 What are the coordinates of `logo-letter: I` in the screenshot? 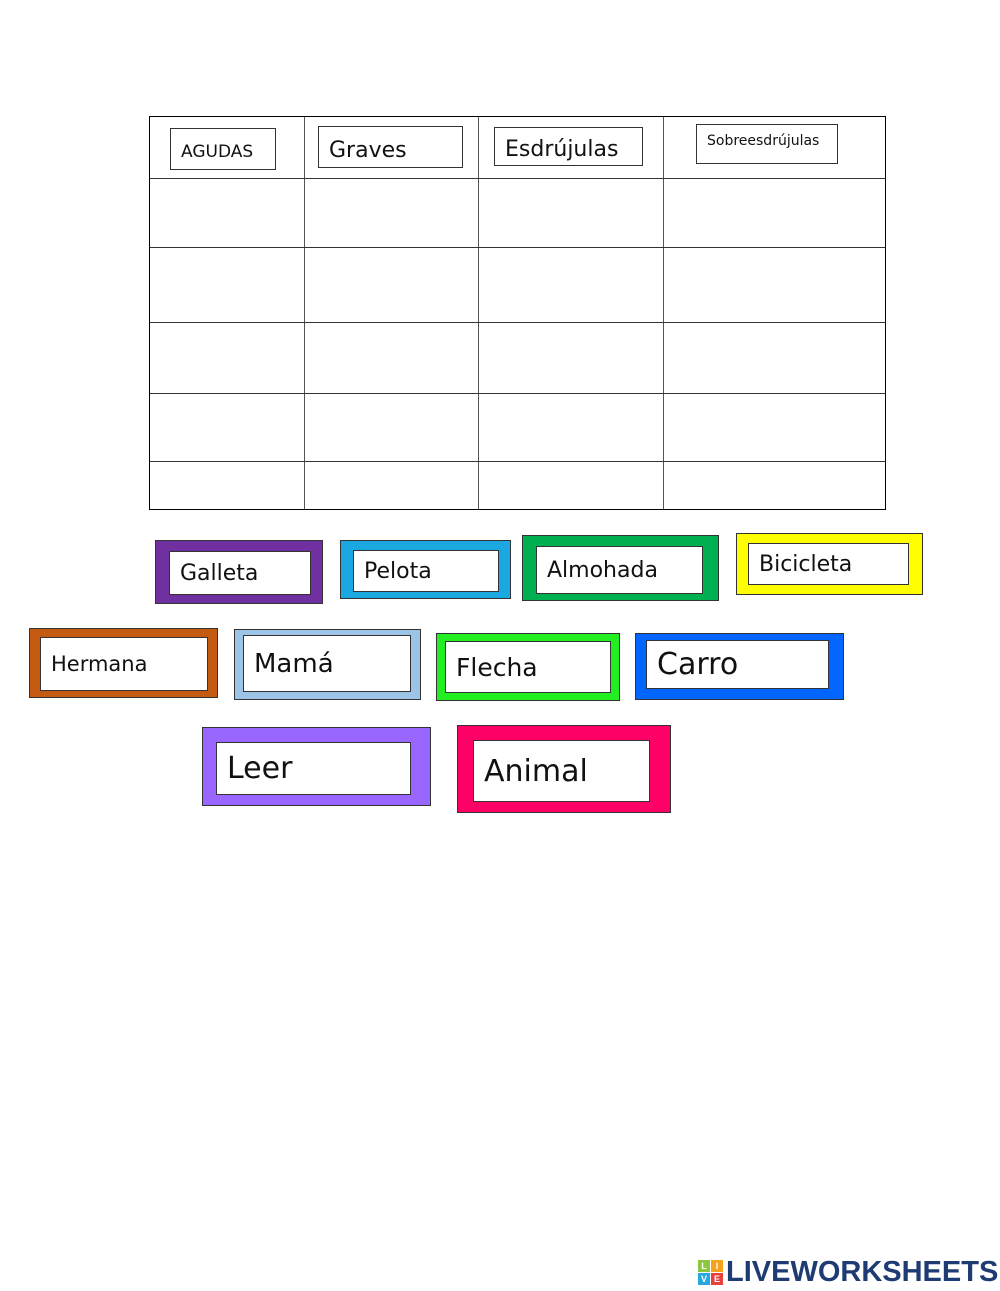 It's located at (717, 1266).